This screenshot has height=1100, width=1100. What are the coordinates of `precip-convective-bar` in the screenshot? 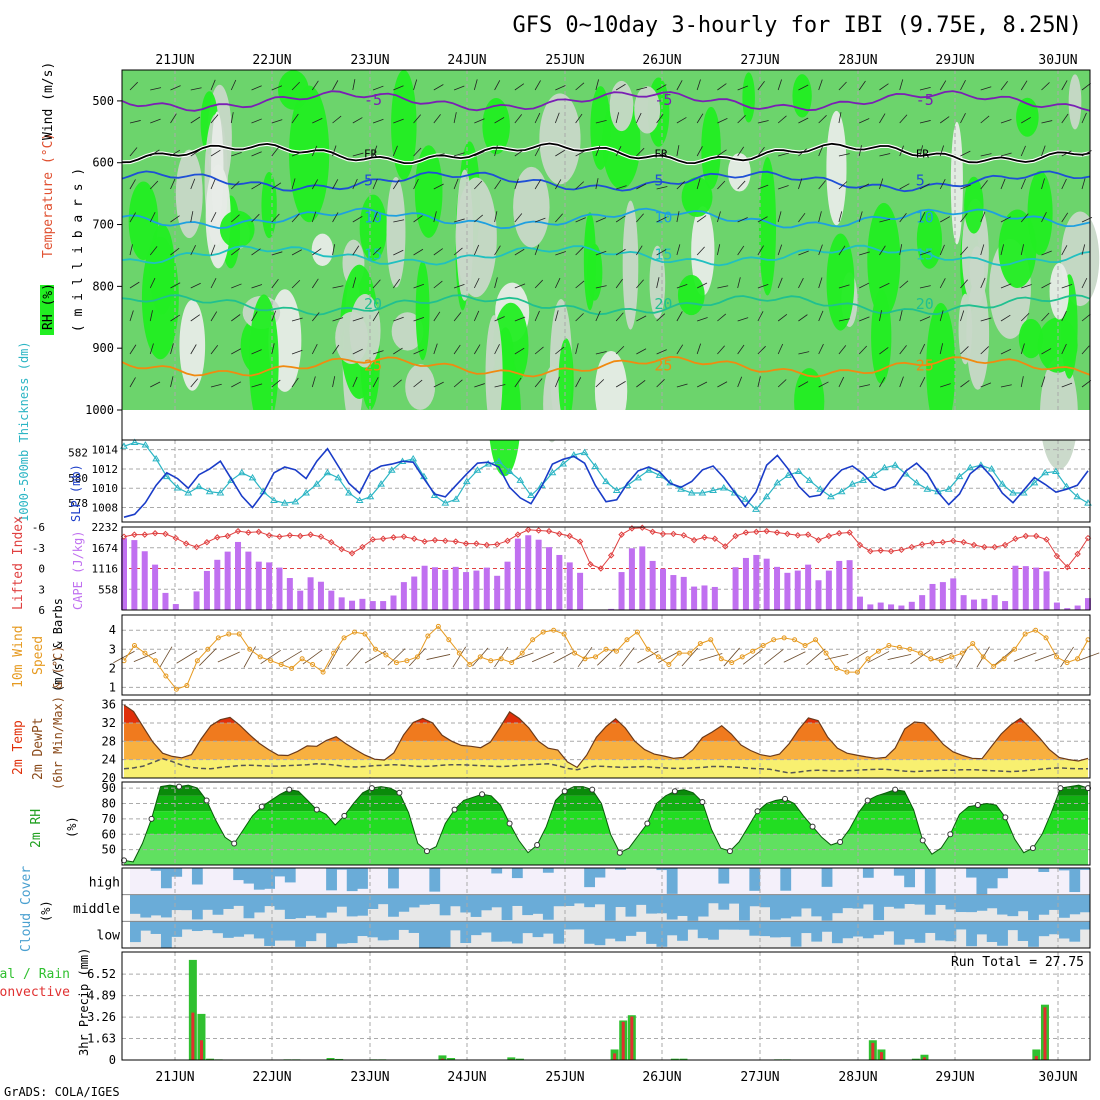 It's located at (623, 1040).